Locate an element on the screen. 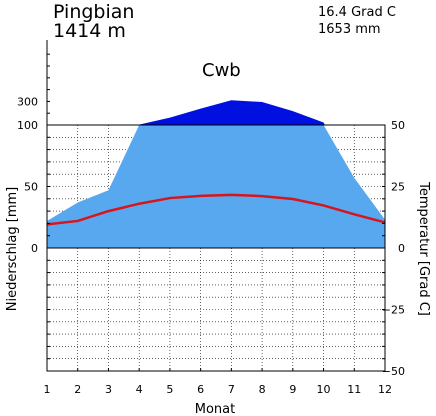 The height and width of the screenshot is (416, 436). y-tick-label-right: 50 is located at coordinates (398, 125).